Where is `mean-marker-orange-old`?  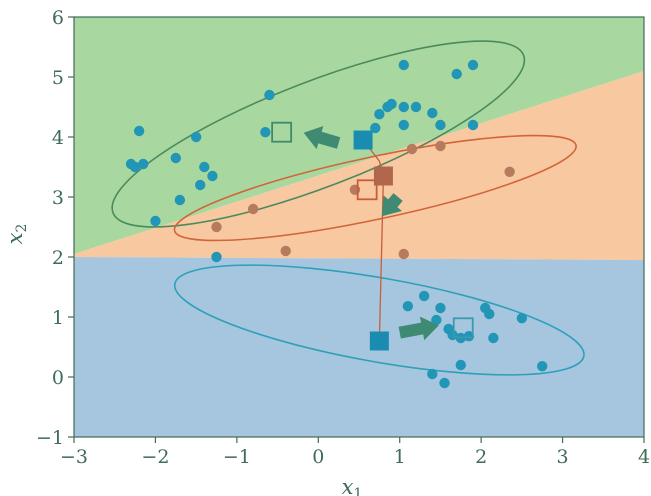 mean-marker-orange-old is located at coordinates (383, 176).